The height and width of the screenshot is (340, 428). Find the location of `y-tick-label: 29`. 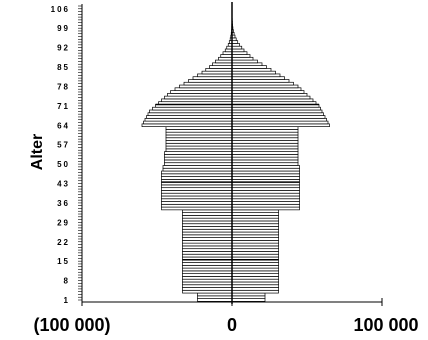

y-tick-label: 29 is located at coordinates (63, 222).